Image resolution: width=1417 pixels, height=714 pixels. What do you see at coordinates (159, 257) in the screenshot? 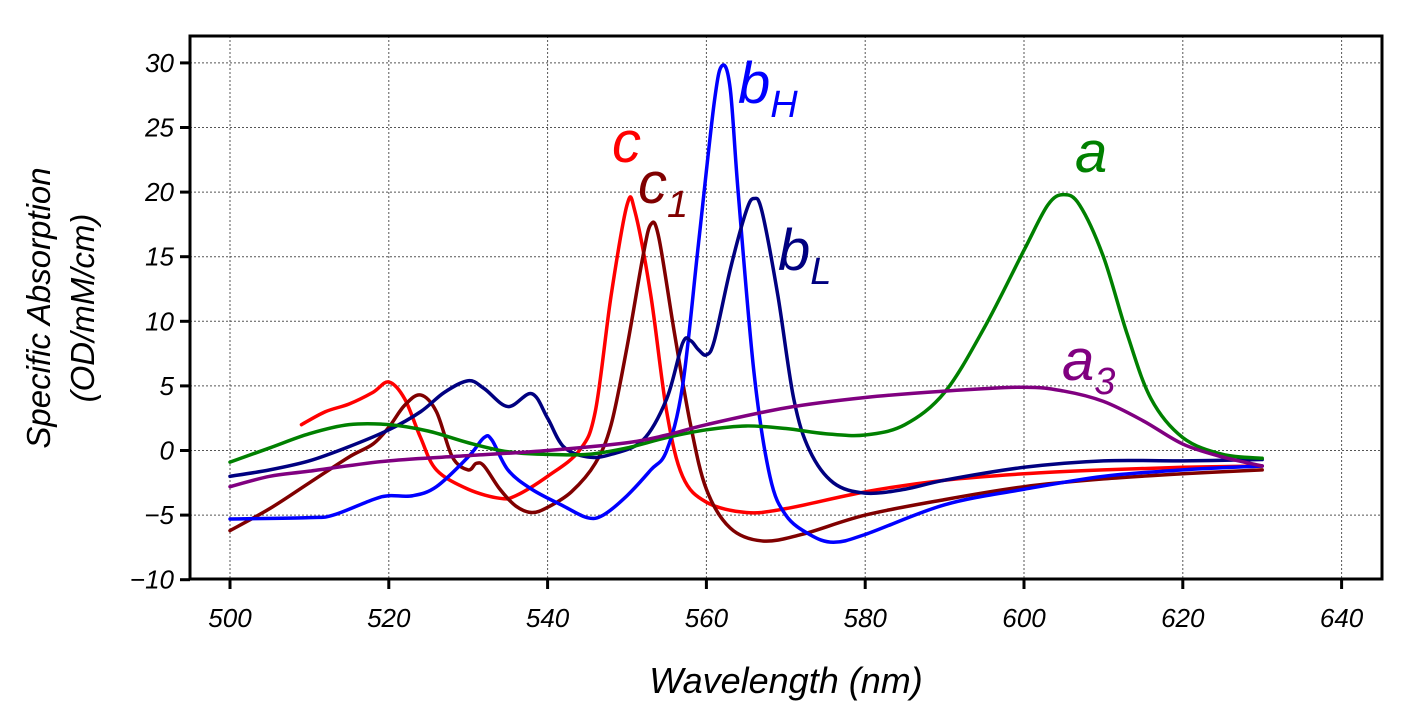
I see `y-tick-label: 15` at bounding box center [159, 257].